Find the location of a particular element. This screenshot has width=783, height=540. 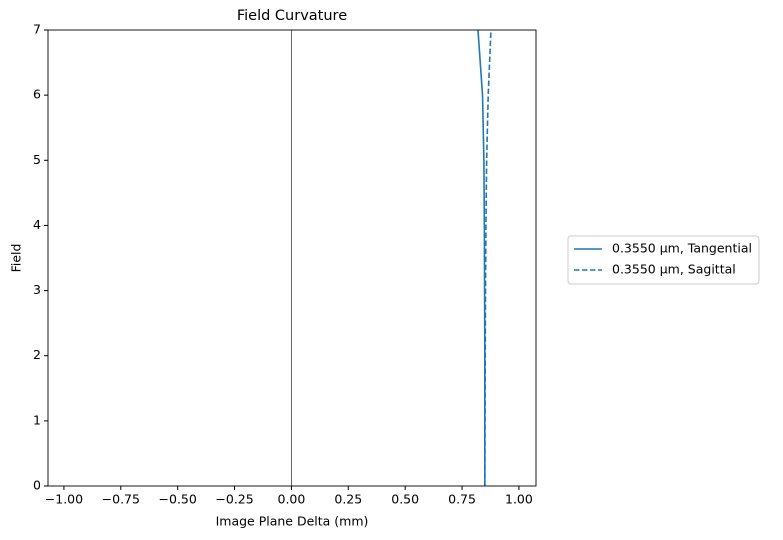

x-tick-label: 0.00 is located at coordinates (292, 499).